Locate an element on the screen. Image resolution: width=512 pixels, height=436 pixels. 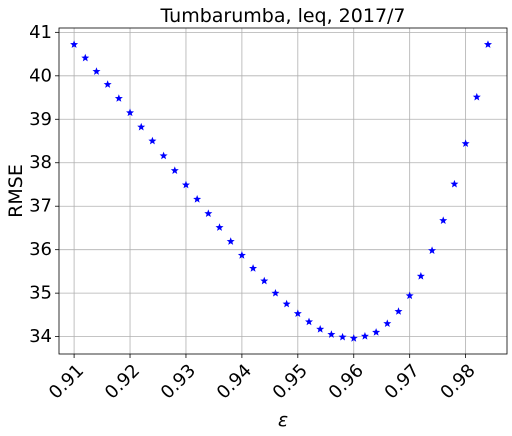
x-tick-label: 0.95 is located at coordinates (290, 381).